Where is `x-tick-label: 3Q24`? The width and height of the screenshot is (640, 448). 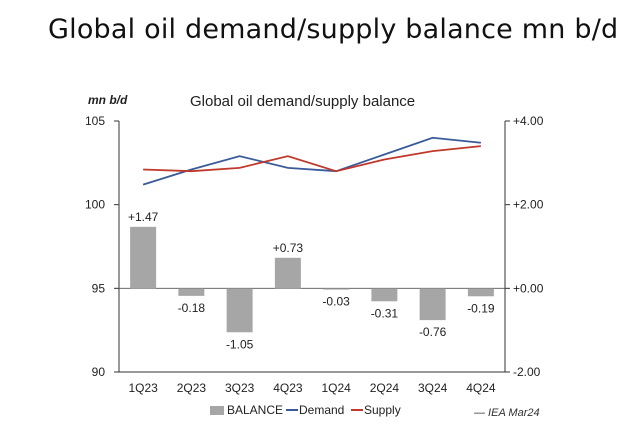
x-tick-label: 3Q24 is located at coordinates (433, 388).